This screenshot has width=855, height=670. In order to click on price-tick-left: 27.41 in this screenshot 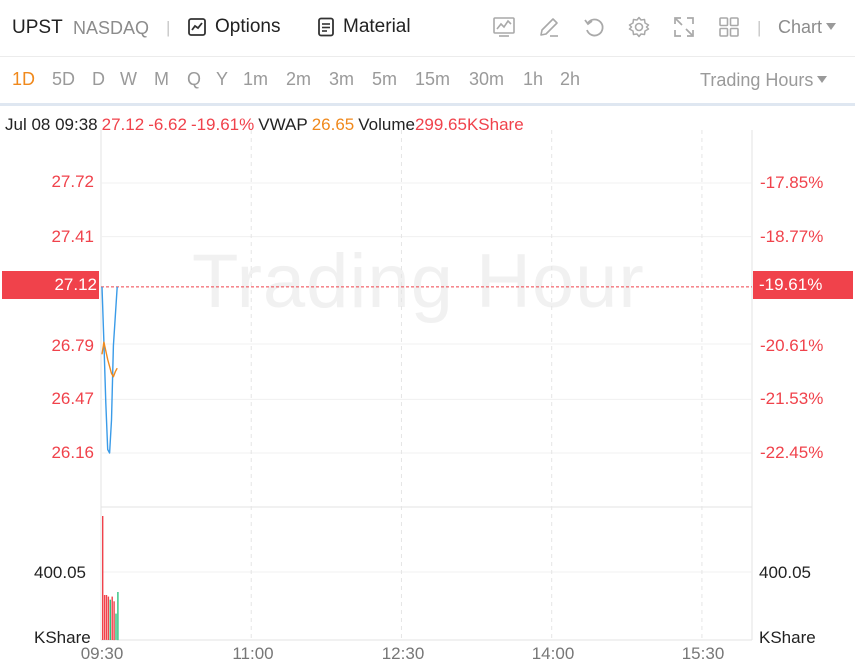, I will do `click(72, 236)`.